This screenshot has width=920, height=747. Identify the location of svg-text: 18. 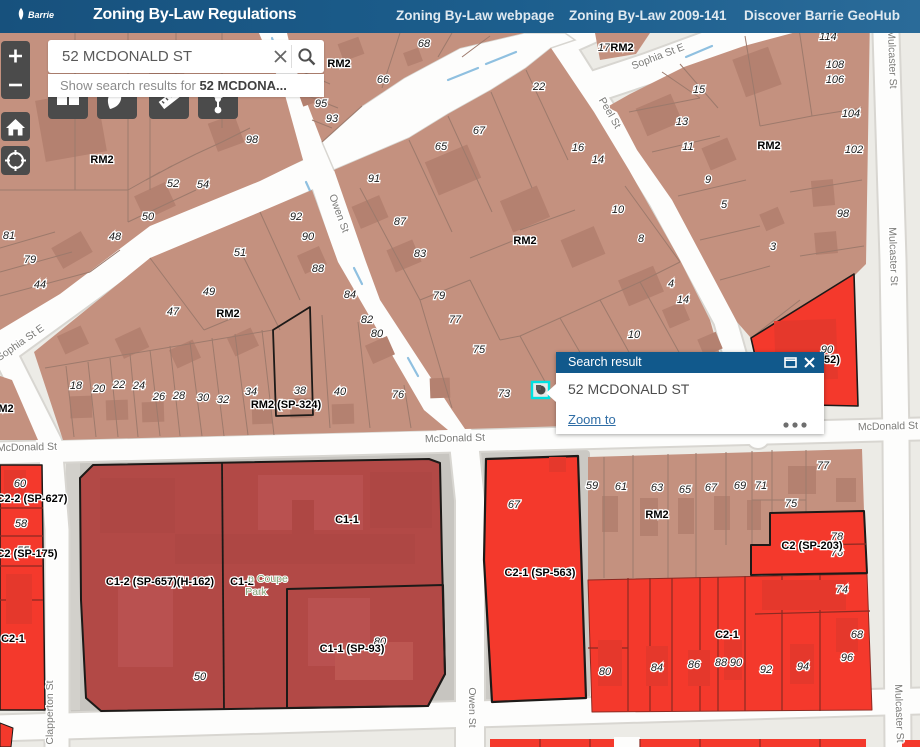
(76, 386).